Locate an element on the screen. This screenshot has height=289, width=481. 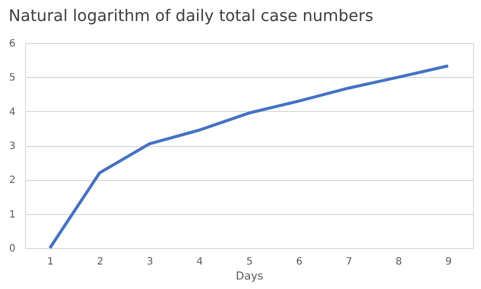
y-tick-label: 0 is located at coordinates (12, 249).